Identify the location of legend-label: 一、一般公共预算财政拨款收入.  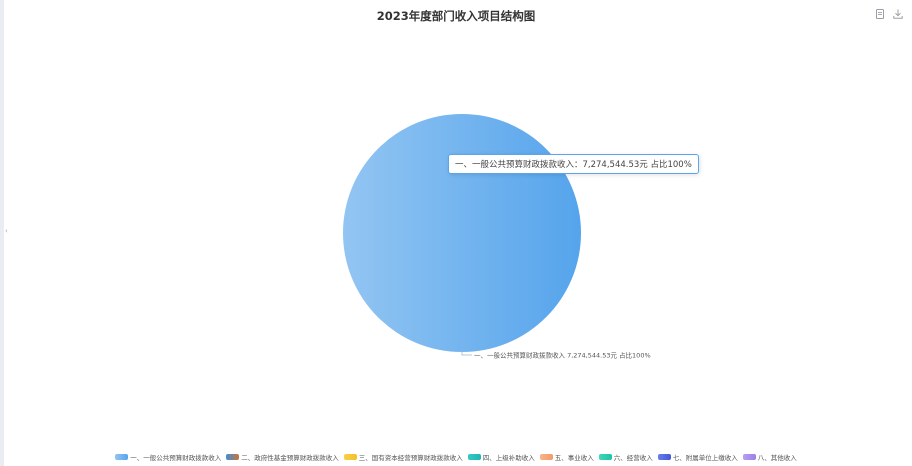
(175, 457).